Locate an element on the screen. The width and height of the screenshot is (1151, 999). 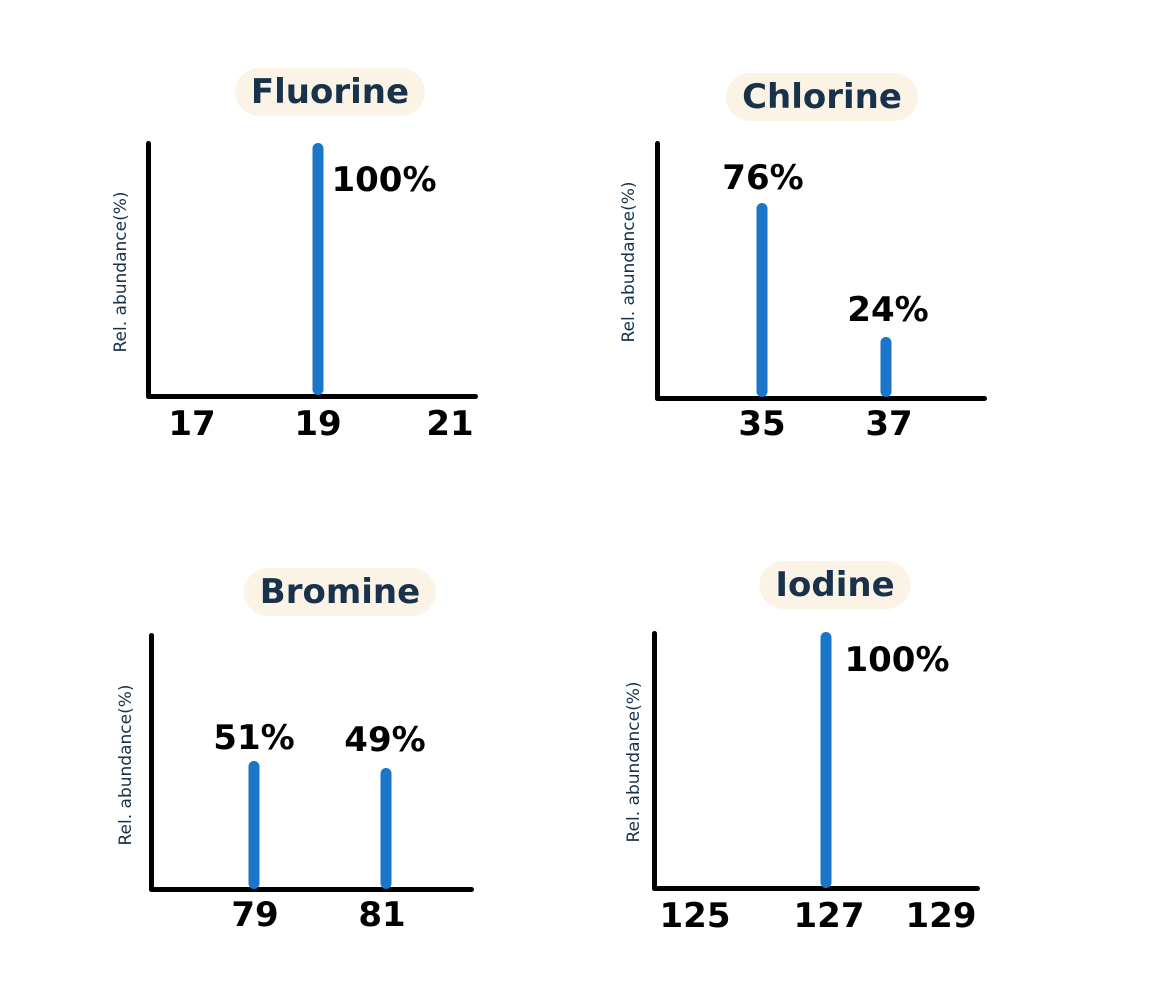
chart-title: Fluorine is located at coordinates (330, 92).